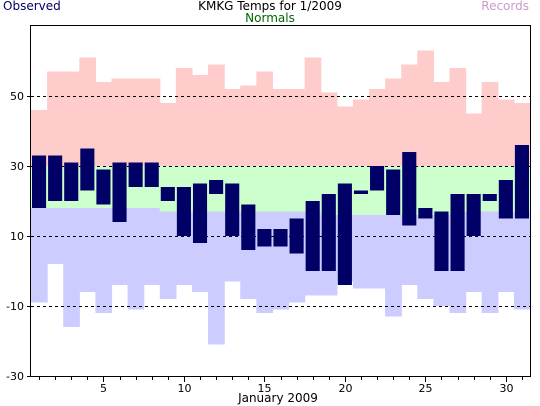 This screenshot has height=406, width=540. What do you see at coordinates (17, 96) in the screenshot?
I see `y-tick-label: 50` at bounding box center [17, 96].